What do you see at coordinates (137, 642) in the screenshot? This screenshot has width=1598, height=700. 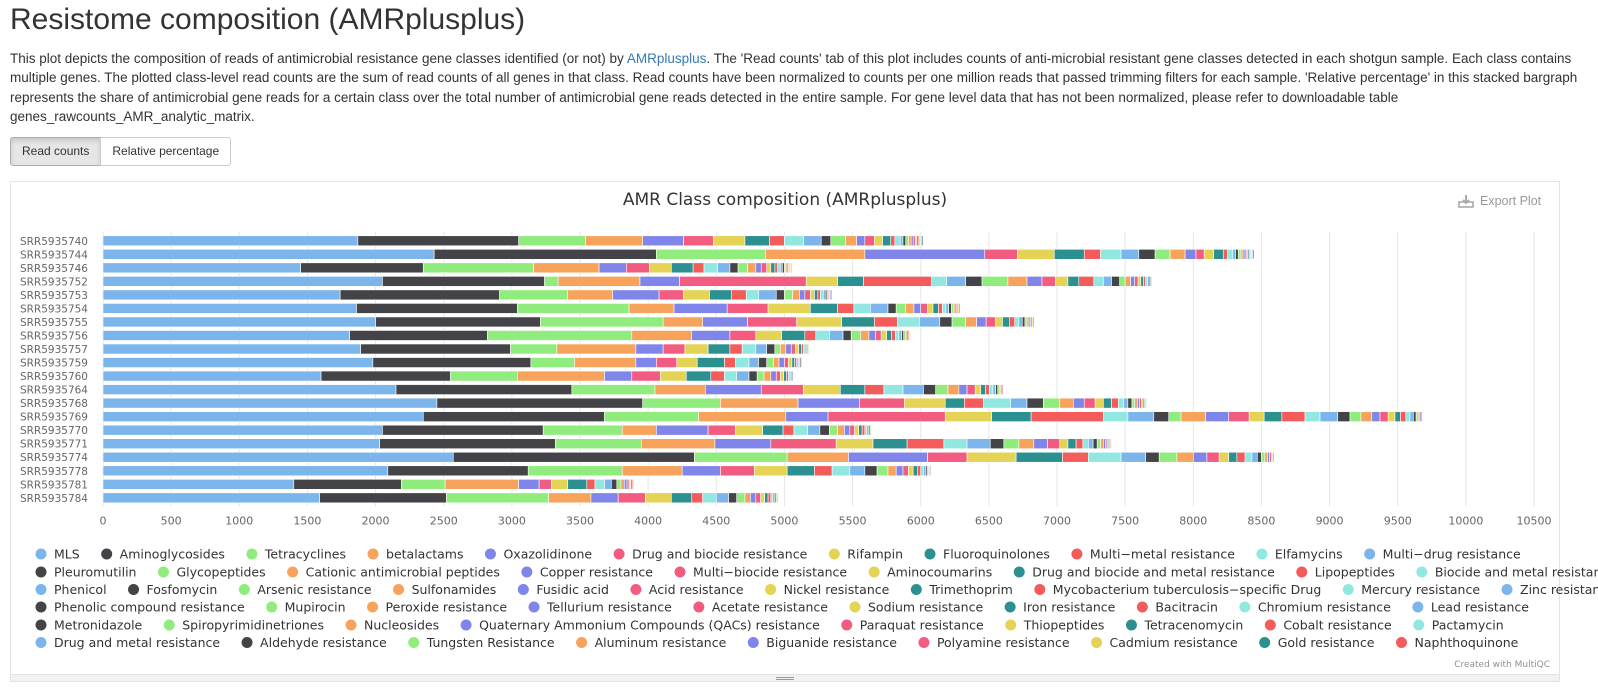 I see `legend-item: Drug and metal resistance` at bounding box center [137, 642].